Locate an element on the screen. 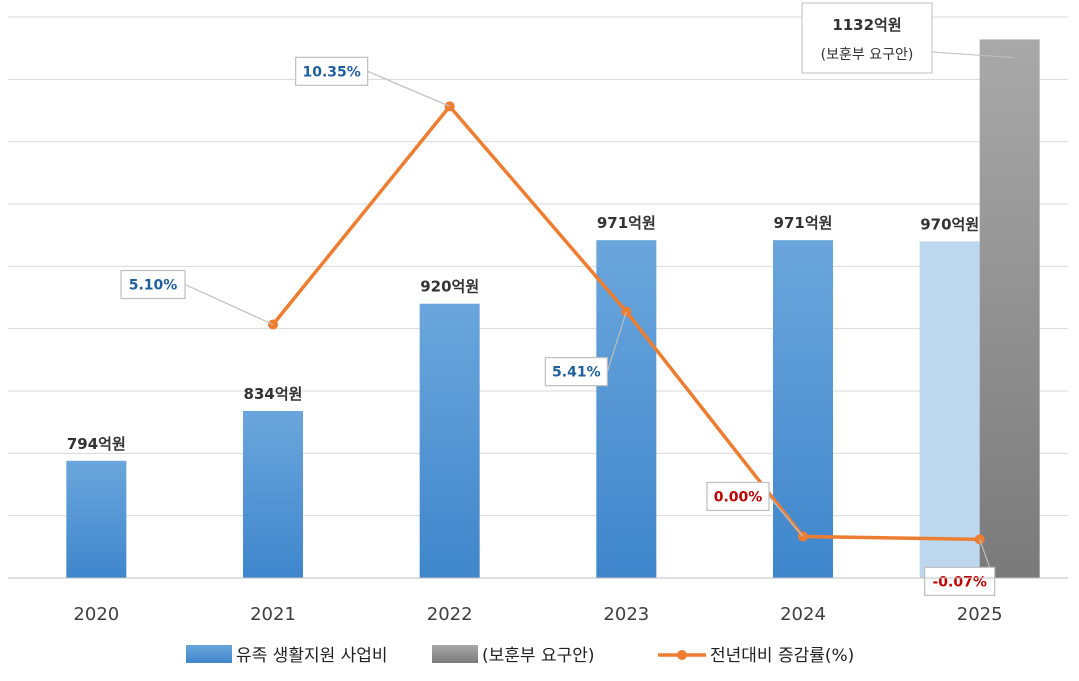  rate-label-2025: -0.07% is located at coordinates (959, 582).